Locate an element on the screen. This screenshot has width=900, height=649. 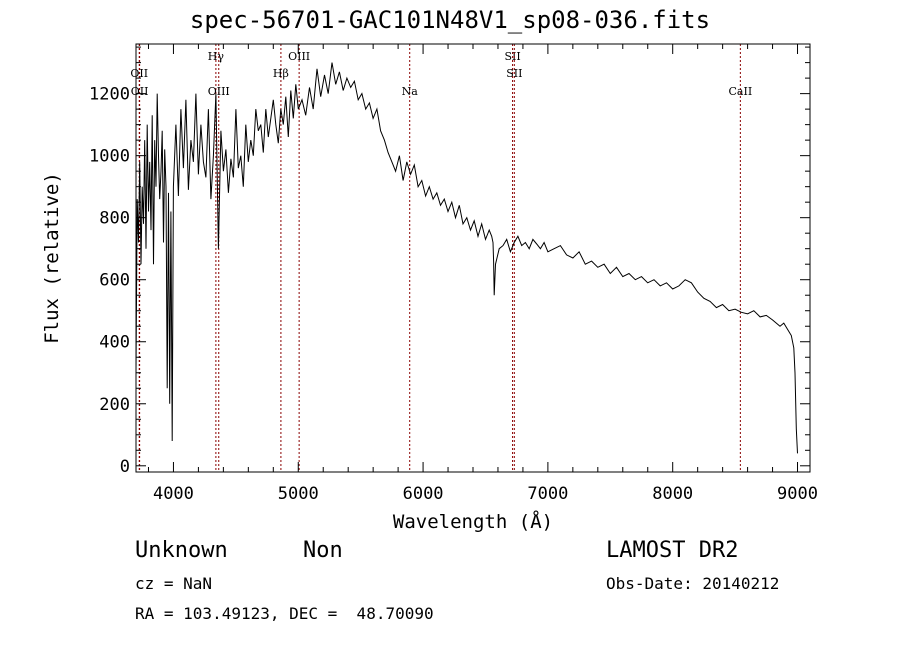
y-tick-label: 1000 is located at coordinates (109, 157).